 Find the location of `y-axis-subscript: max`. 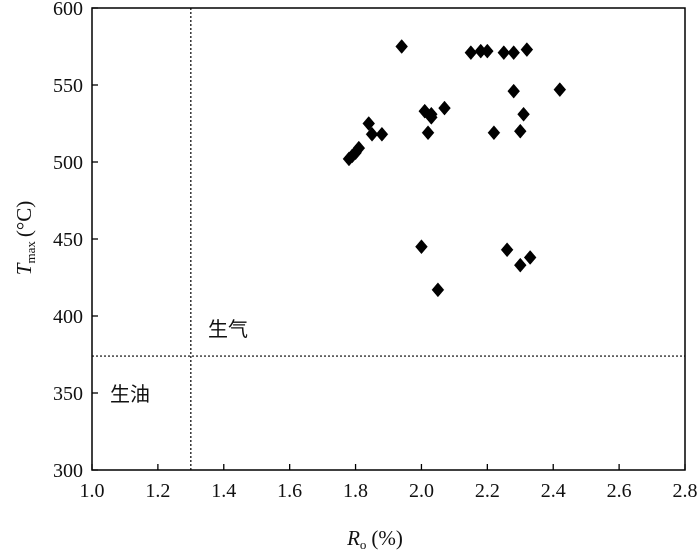

y-axis-subscript: max is located at coordinates (30, 252).